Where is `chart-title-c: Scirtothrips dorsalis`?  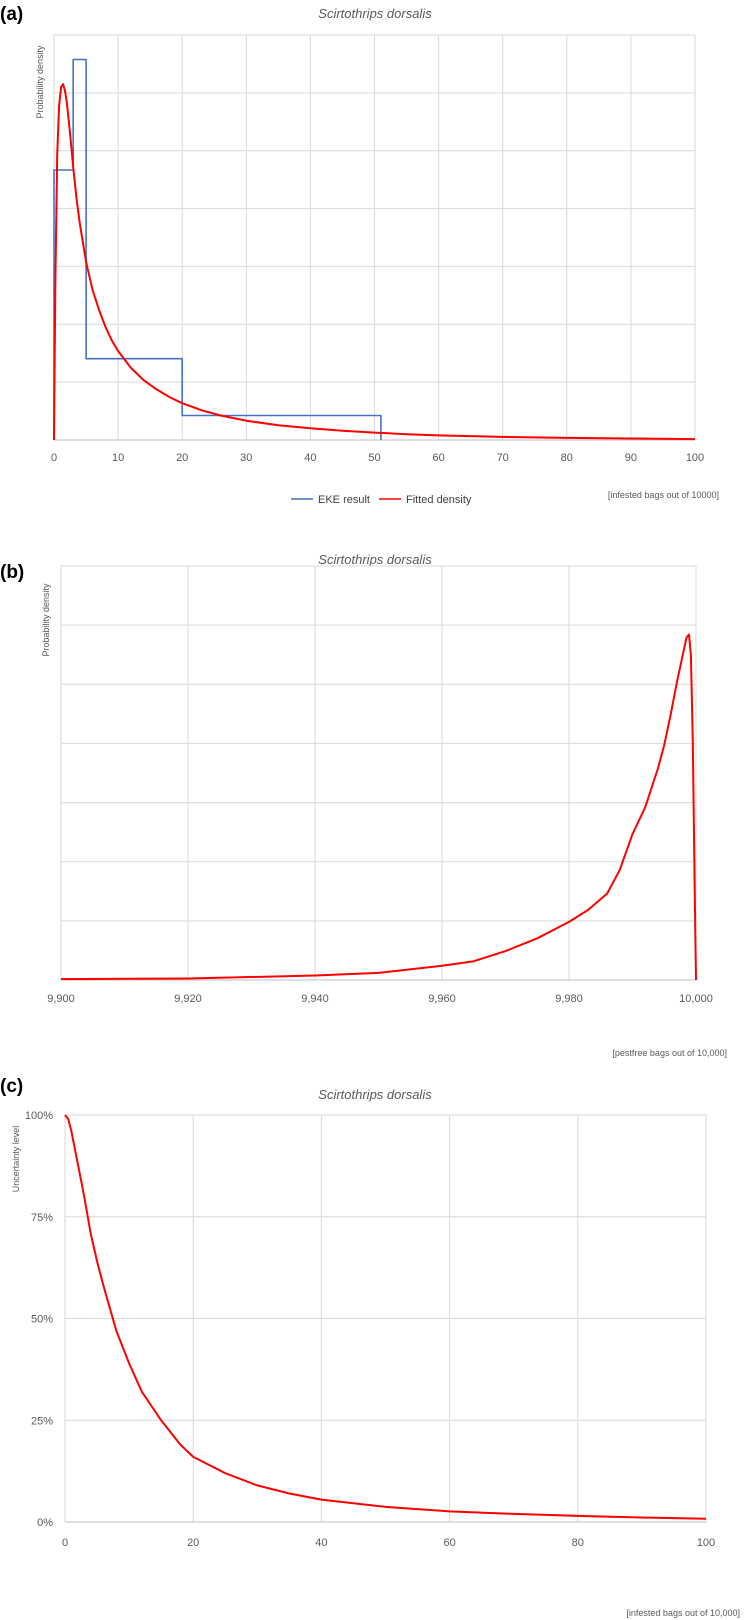
chart-title-c: Scirtothrips dorsalis is located at coordinates (375, 1094).